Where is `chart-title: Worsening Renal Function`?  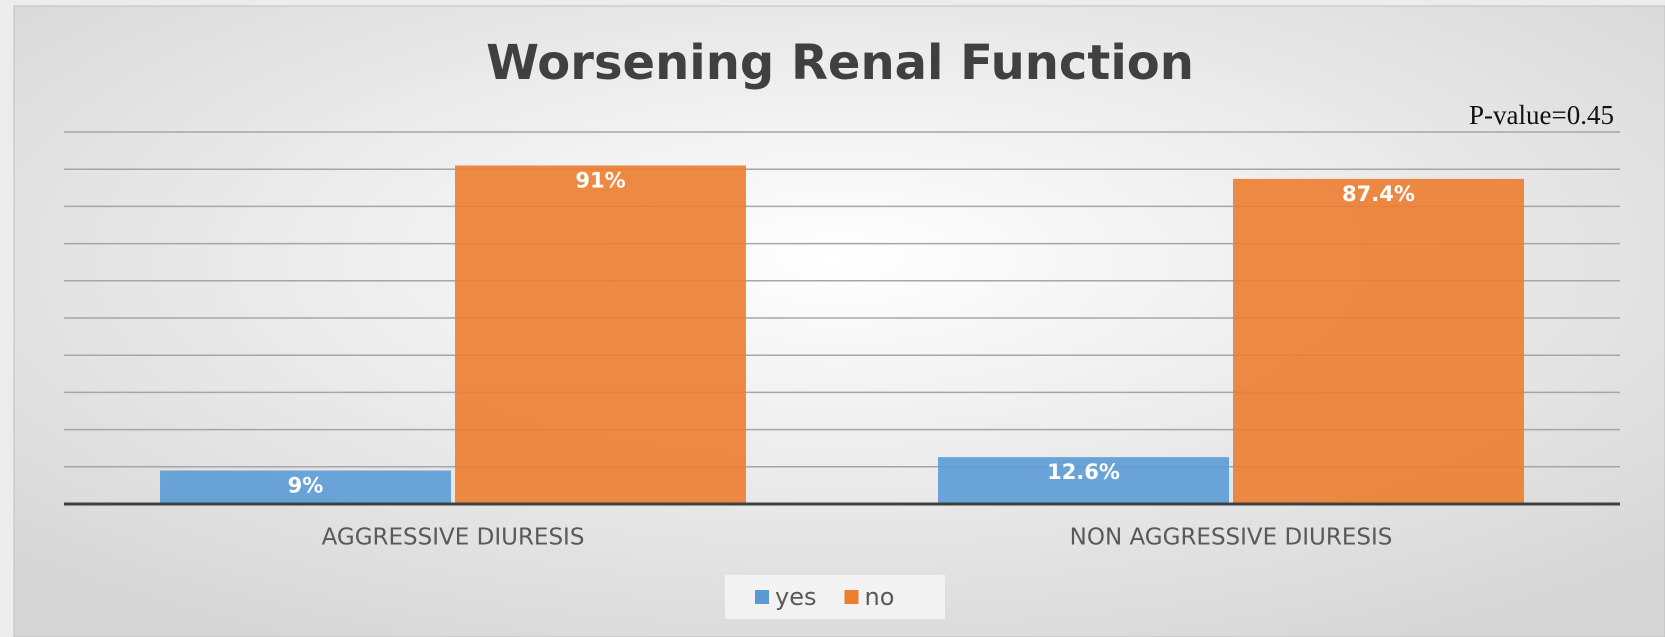
chart-title: Worsening Renal Function is located at coordinates (840, 63).